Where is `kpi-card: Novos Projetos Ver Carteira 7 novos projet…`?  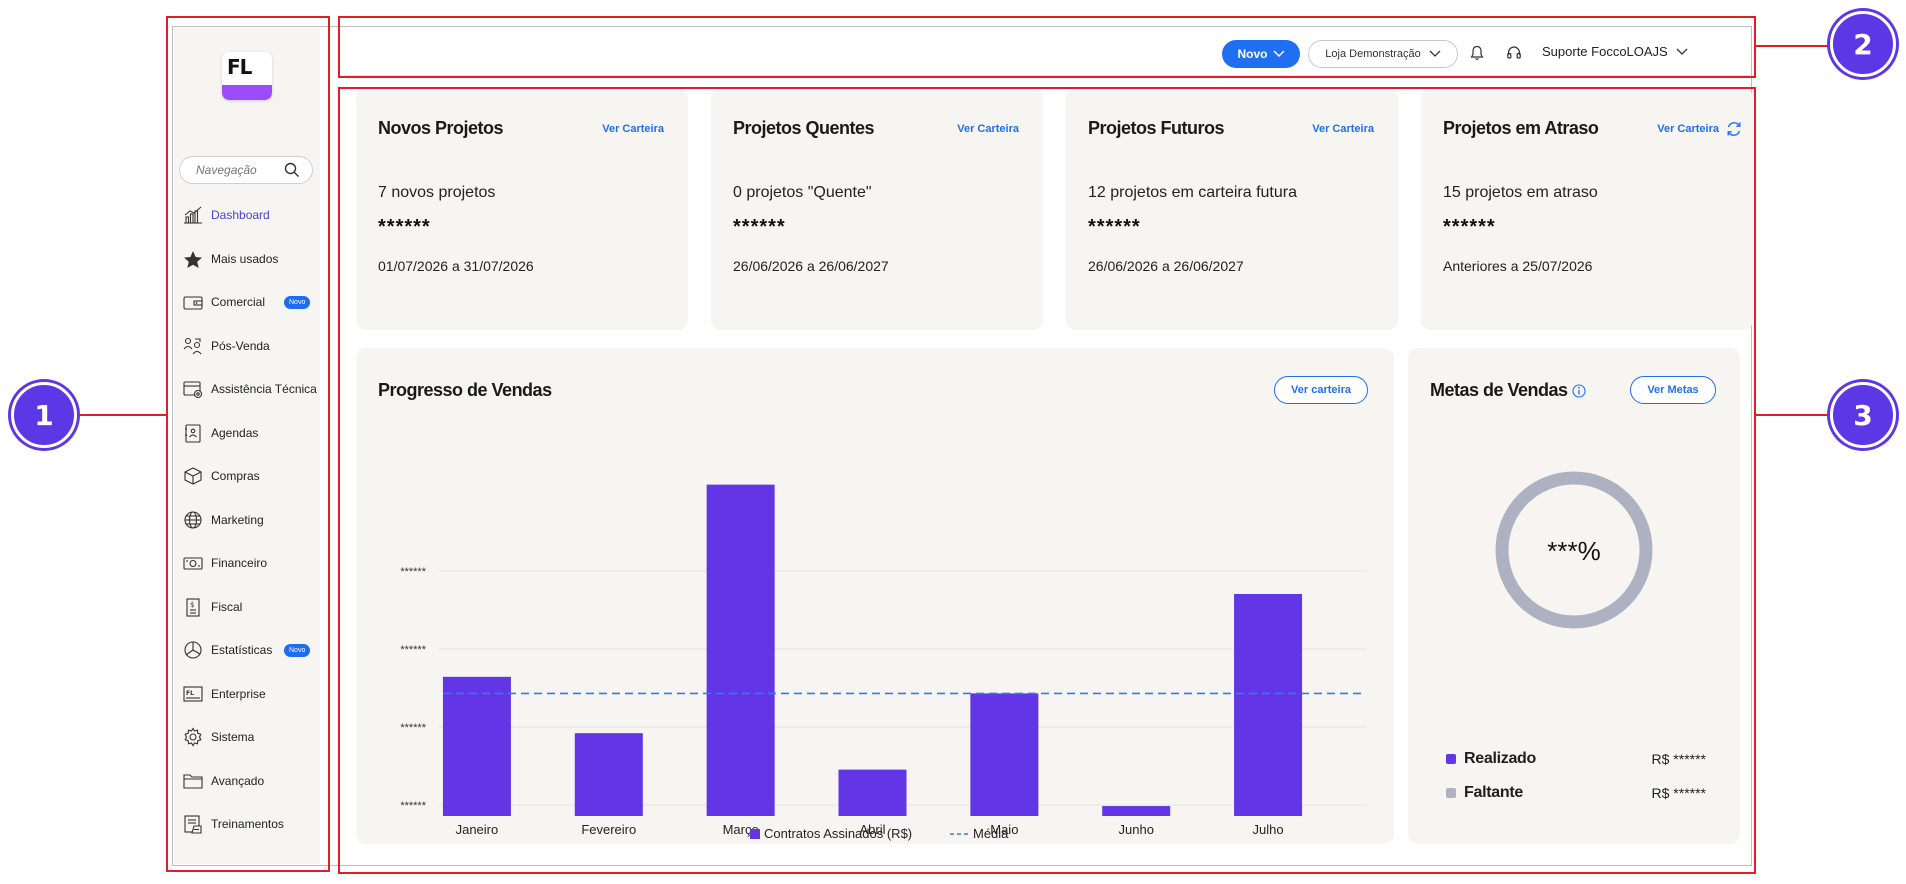 kpi-card: Novos Projetos Ver Carteira 7 novos projet… is located at coordinates (522, 209).